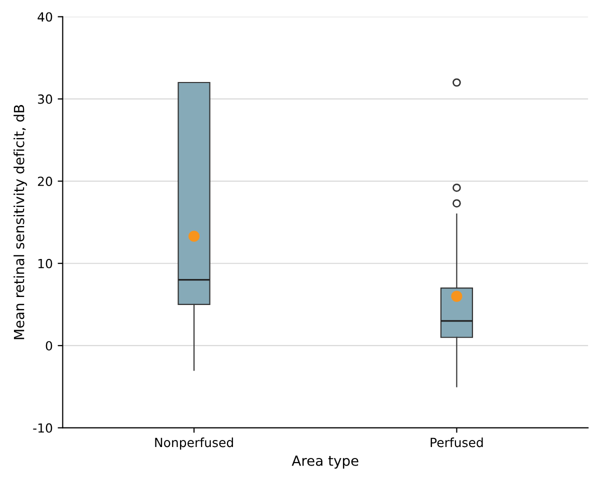  What do you see at coordinates (325, 462) in the screenshot?
I see `x-axis-title: Area type` at bounding box center [325, 462].